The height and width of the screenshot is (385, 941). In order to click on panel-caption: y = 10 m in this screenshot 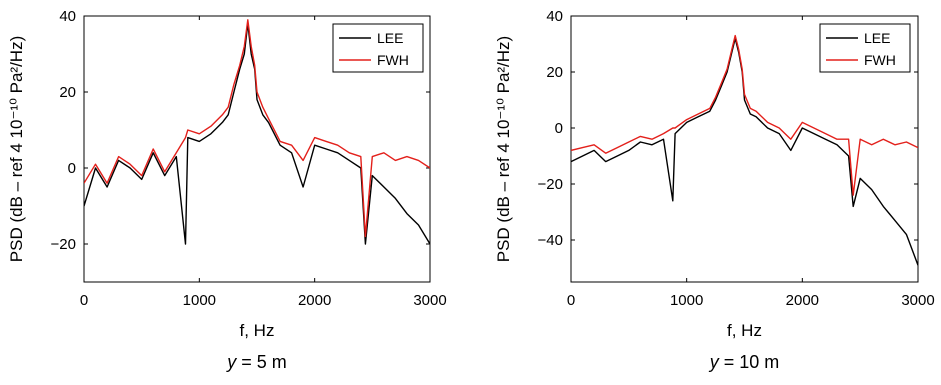, I will do `click(744, 362)`.